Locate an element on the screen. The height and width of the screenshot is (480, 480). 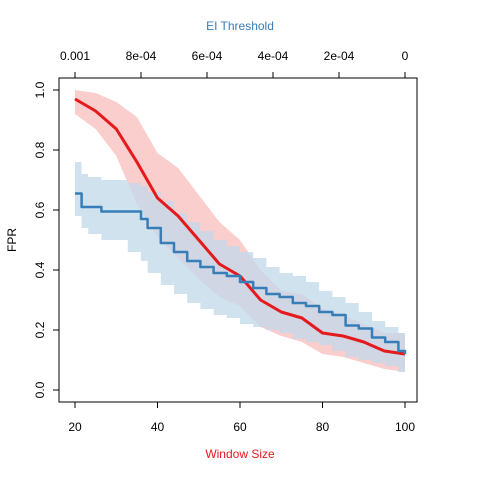
y-axis-title: FPR is located at coordinates (12, 240).